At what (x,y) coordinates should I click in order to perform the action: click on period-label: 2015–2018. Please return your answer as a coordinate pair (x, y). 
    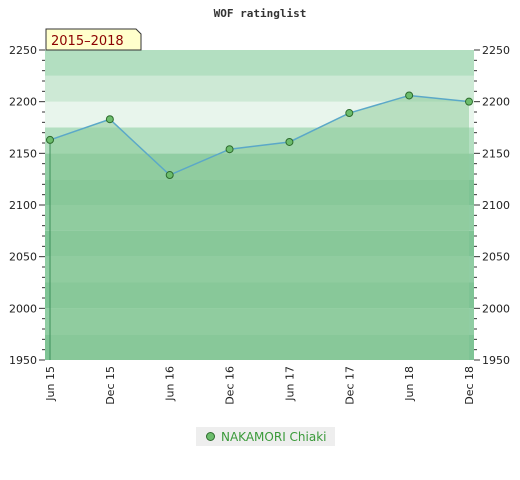
    Looking at the image, I should click on (87, 41).